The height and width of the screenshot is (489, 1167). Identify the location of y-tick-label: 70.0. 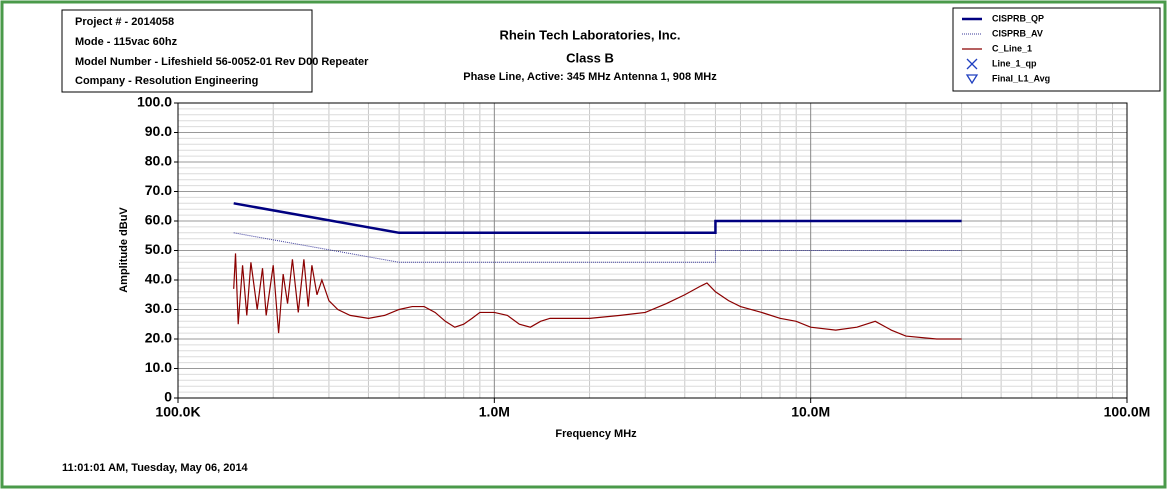
(158, 190).